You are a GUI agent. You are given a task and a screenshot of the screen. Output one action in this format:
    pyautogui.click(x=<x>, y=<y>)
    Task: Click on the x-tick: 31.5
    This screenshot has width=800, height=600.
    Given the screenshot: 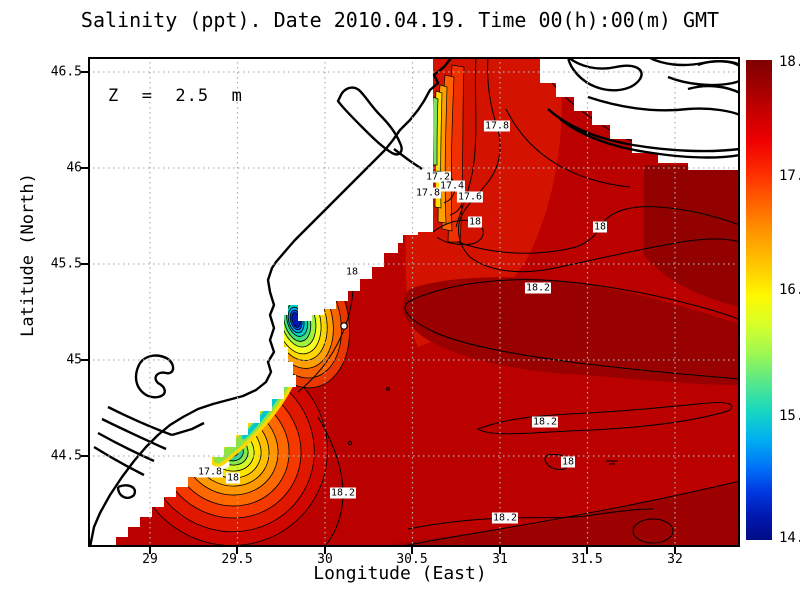 What is the action you would take?
    pyautogui.click(x=587, y=559)
    